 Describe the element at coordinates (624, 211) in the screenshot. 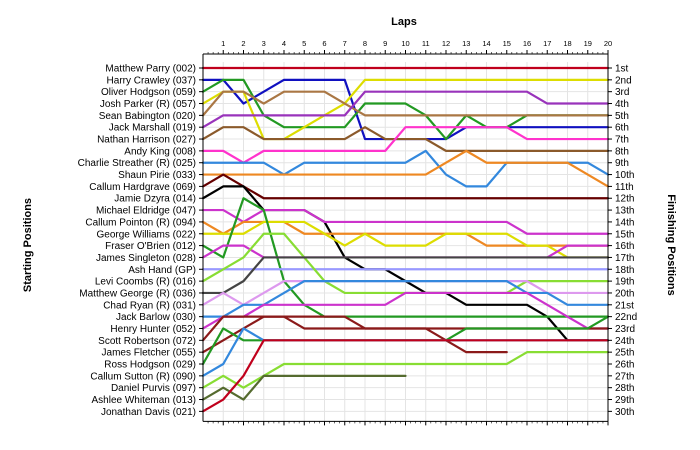

I see `finishing-label-13: 13th` at that location.